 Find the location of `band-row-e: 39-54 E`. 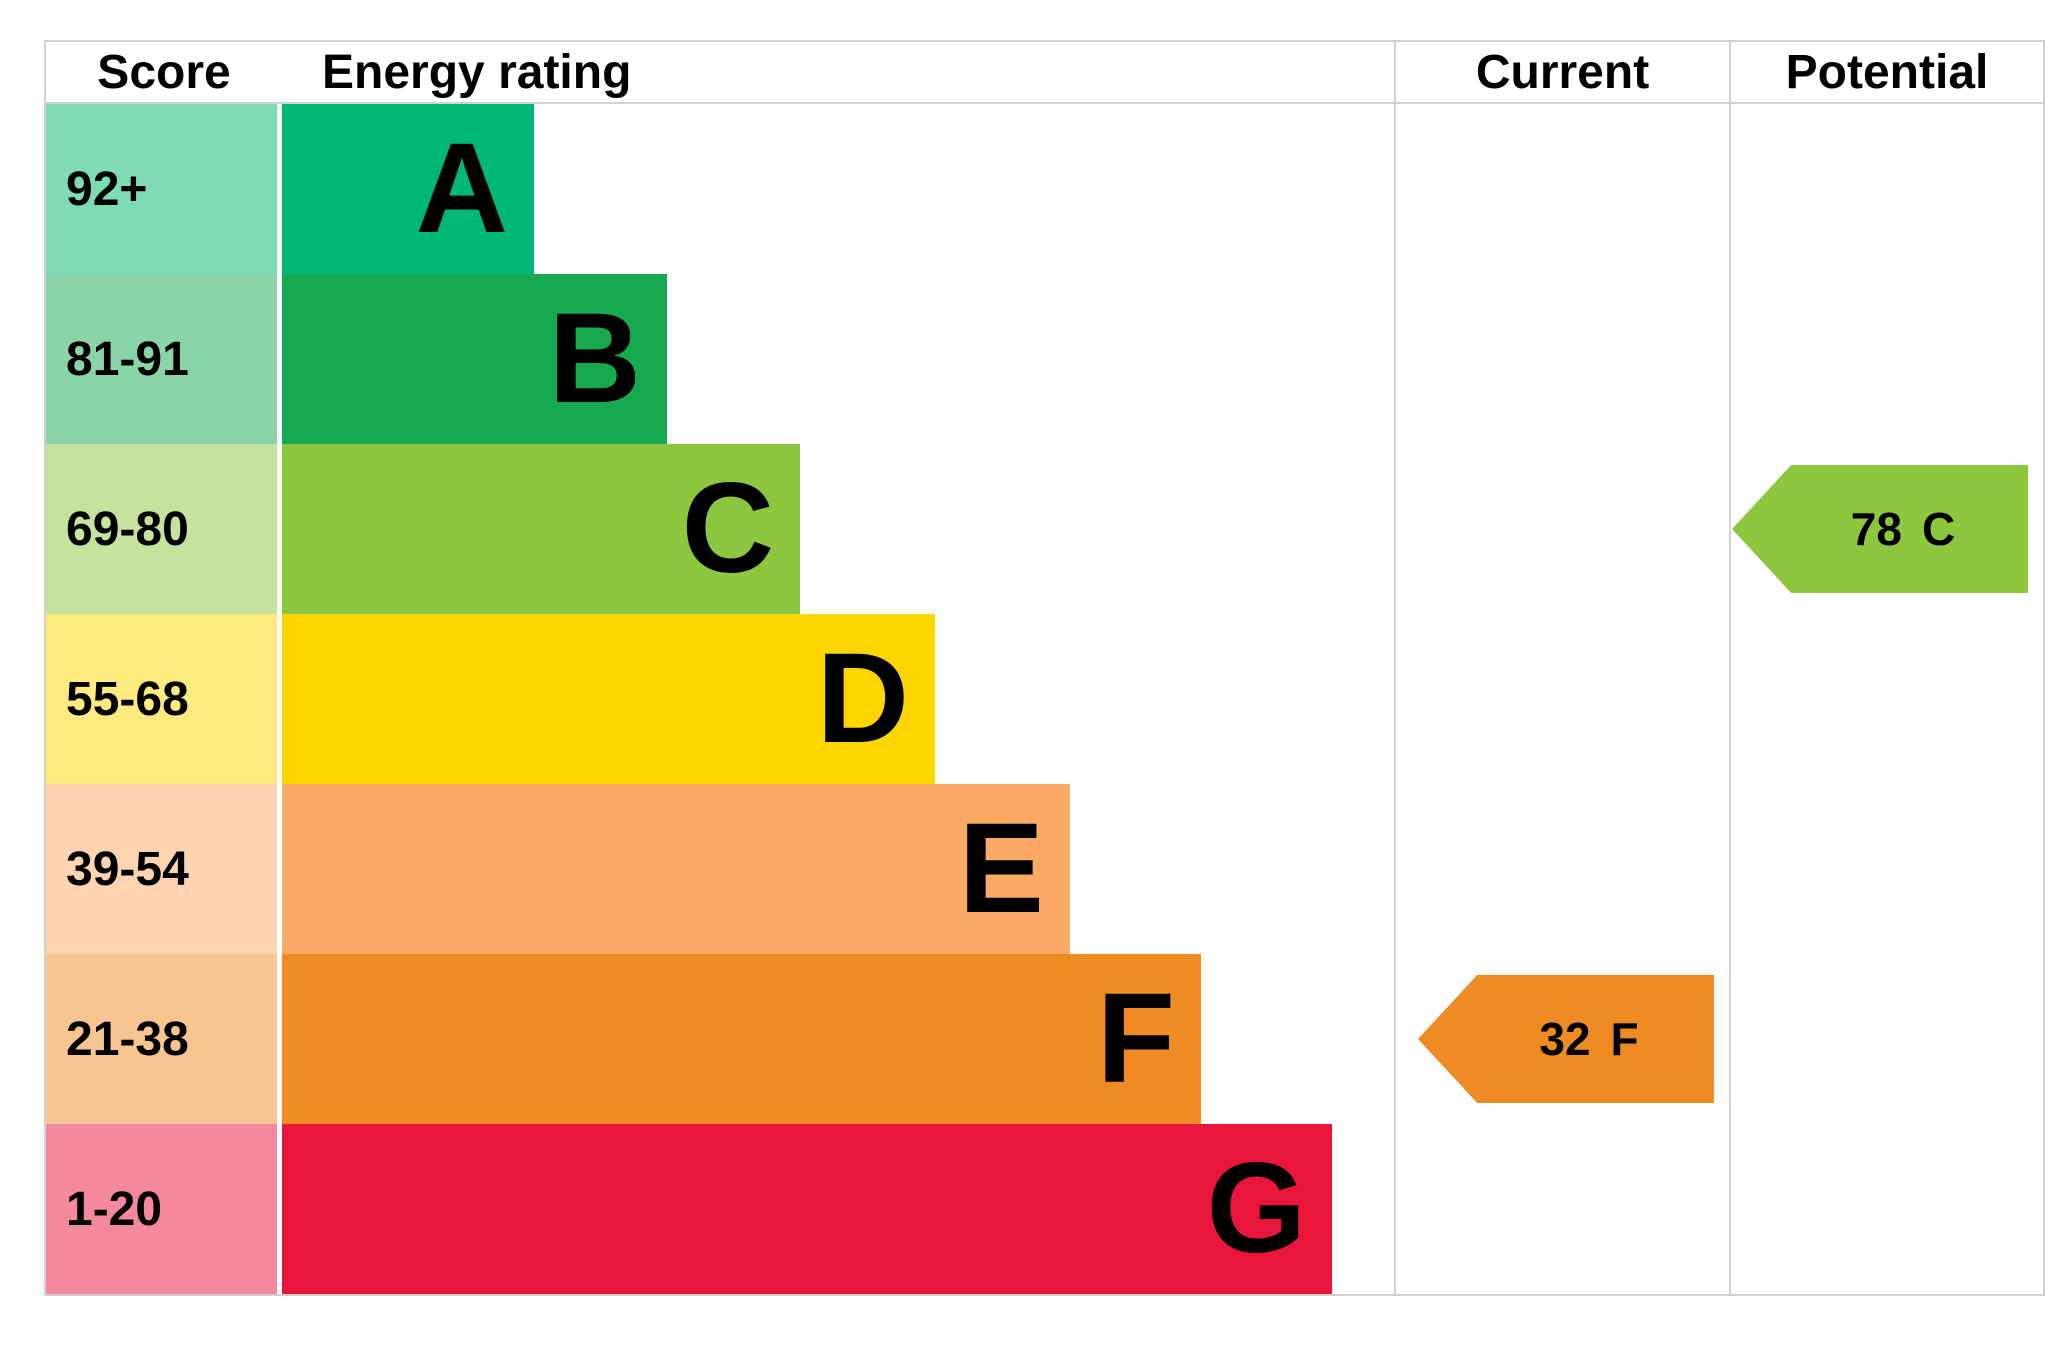

band-row-e: 39-54 E is located at coordinates (1044, 869).